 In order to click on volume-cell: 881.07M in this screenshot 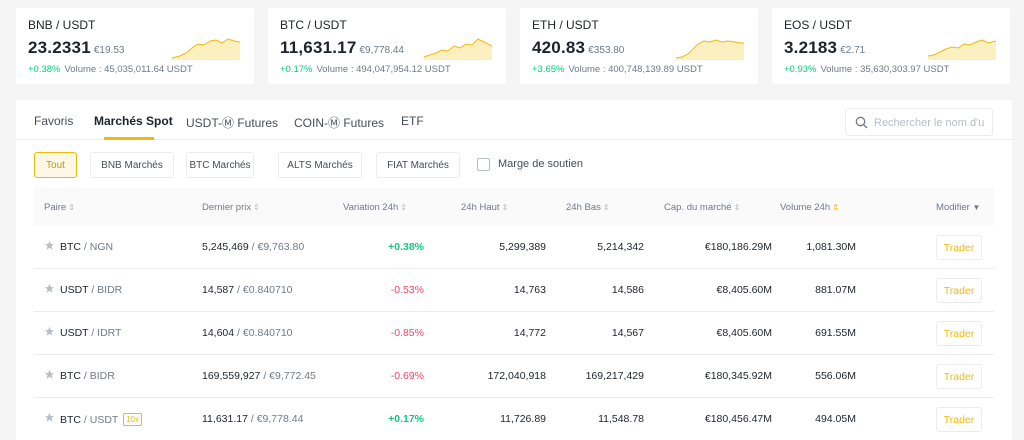, I will do `click(835, 290)`.